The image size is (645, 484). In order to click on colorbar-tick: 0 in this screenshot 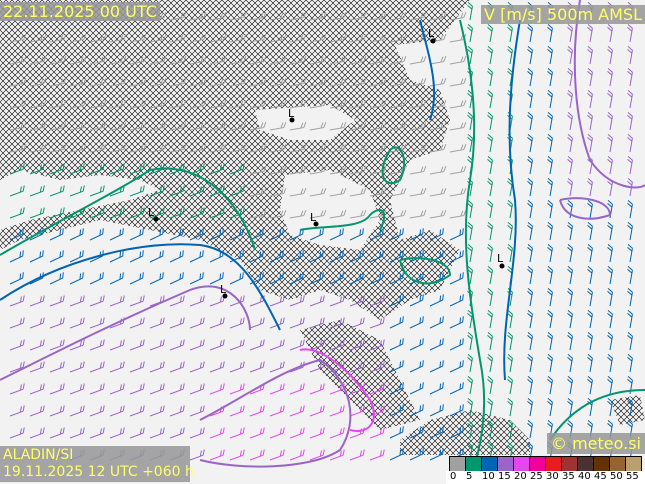, I will do `click(453, 476)`.